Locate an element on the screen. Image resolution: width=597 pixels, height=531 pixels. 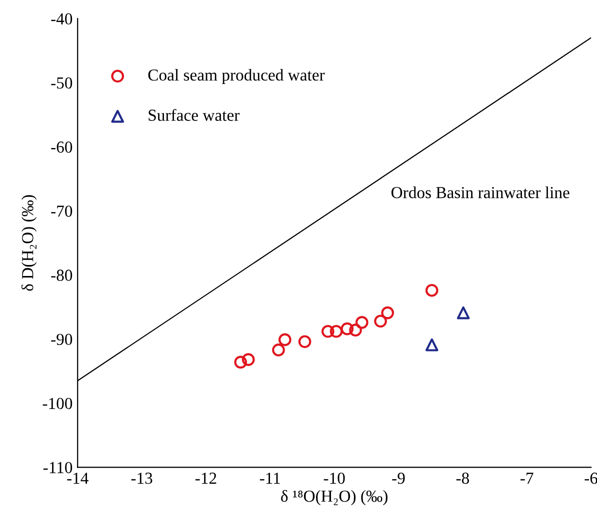
x-tick-label: -8 is located at coordinates (462, 478).